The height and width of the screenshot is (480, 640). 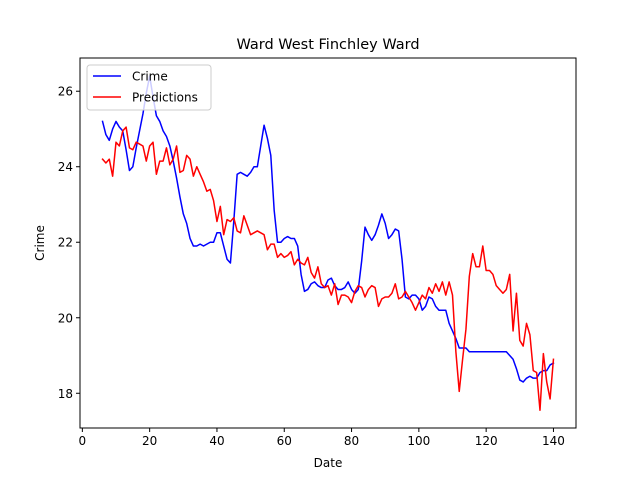 I want to click on x-tick-label: 140, so click(x=553, y=441).